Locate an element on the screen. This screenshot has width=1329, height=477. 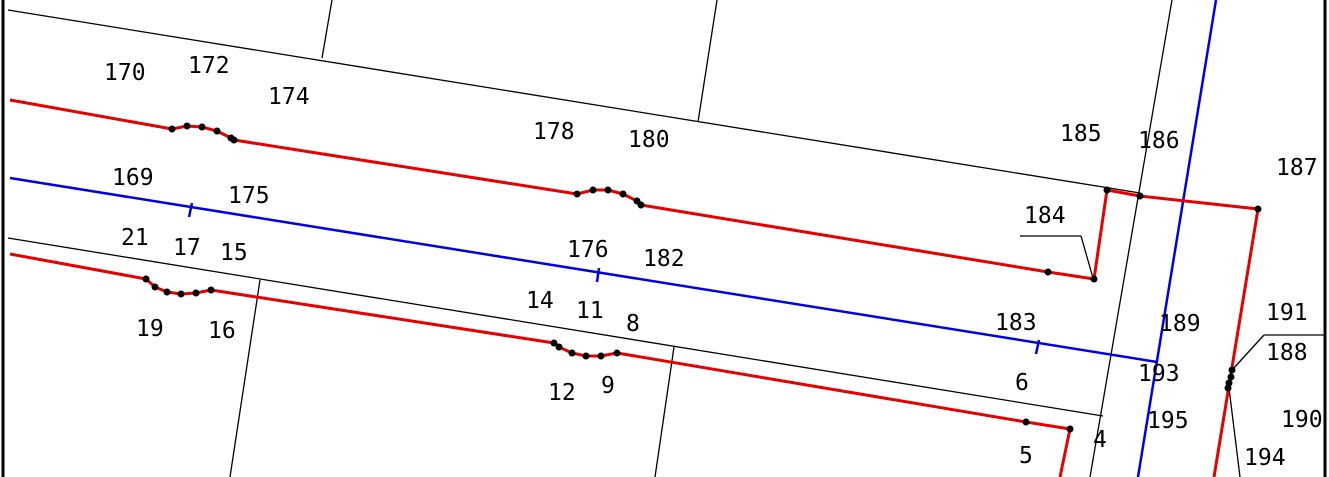
point-label-15: 15 is located at coordinates (234, 253).